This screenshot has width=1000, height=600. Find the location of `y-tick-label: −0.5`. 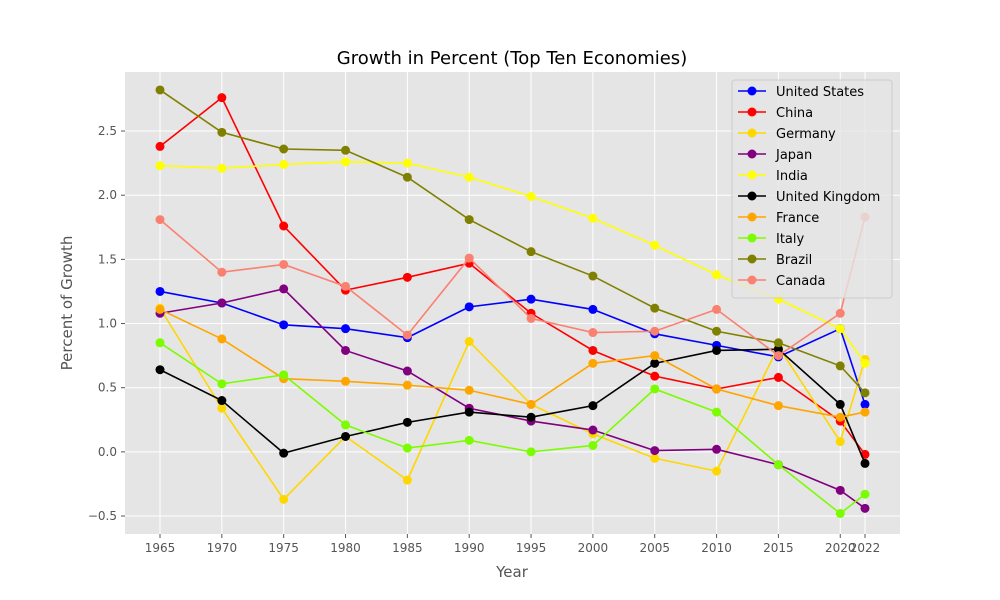

y-tick-label: −0.5 is located at coordinates (102, 516).